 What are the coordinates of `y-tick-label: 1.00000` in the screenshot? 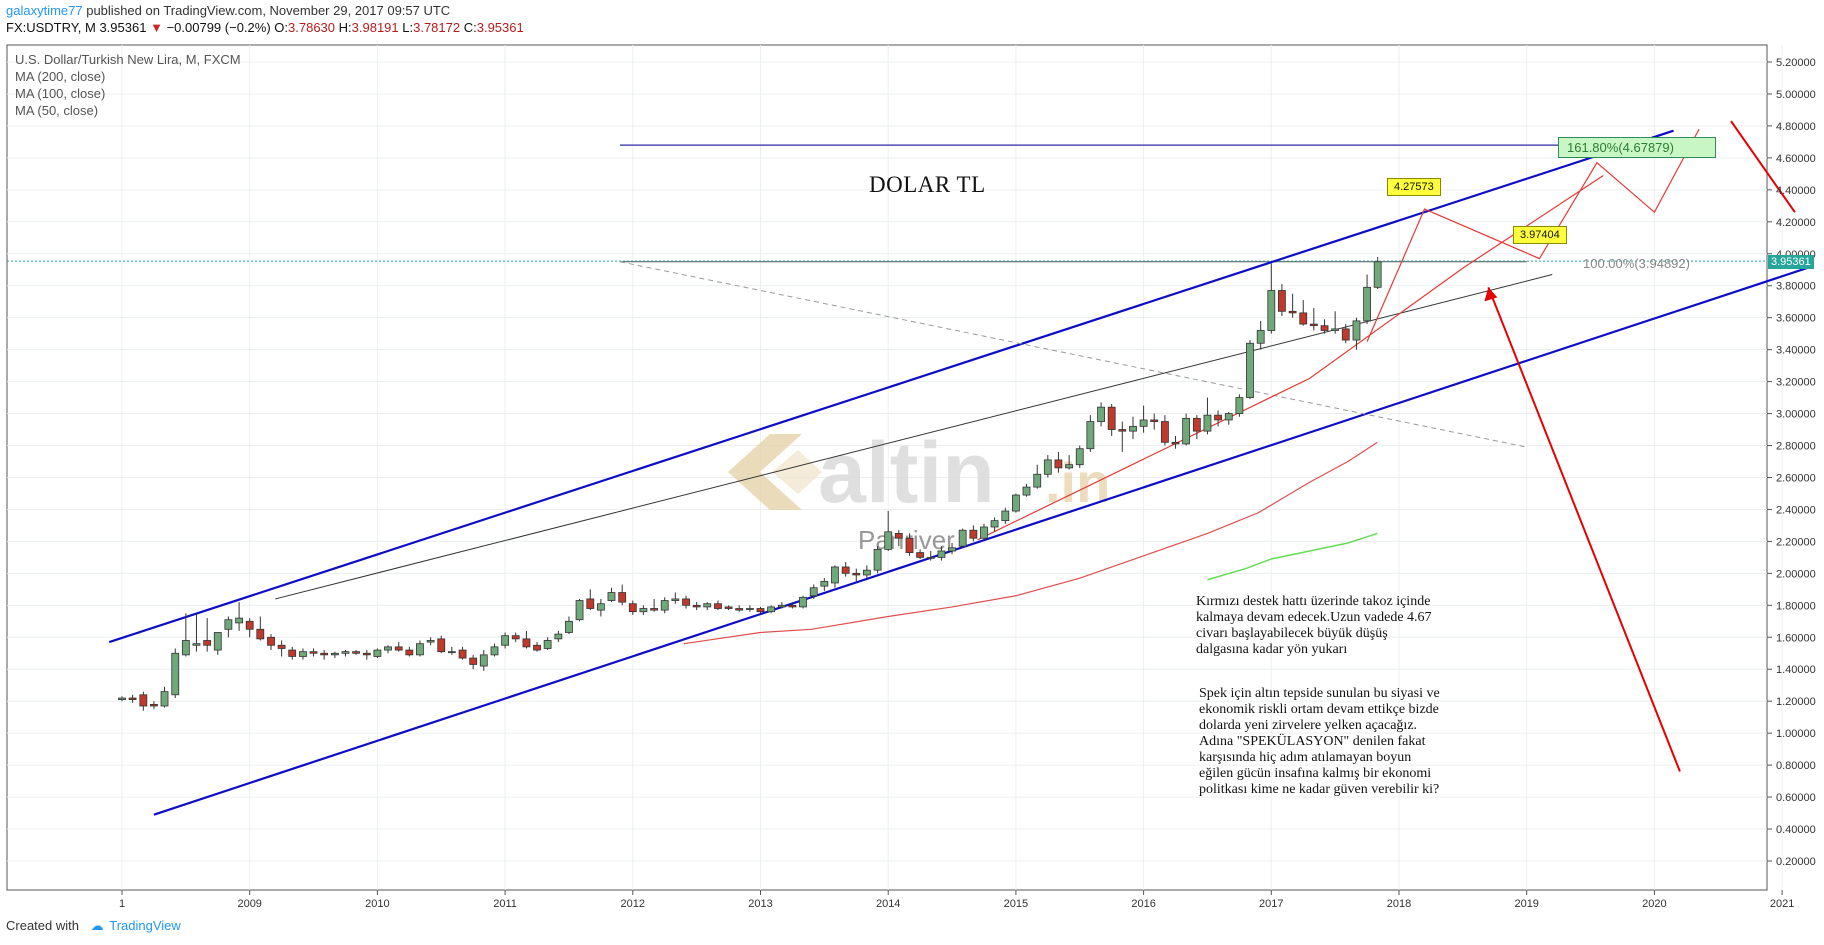 It's located at (1796, 734).